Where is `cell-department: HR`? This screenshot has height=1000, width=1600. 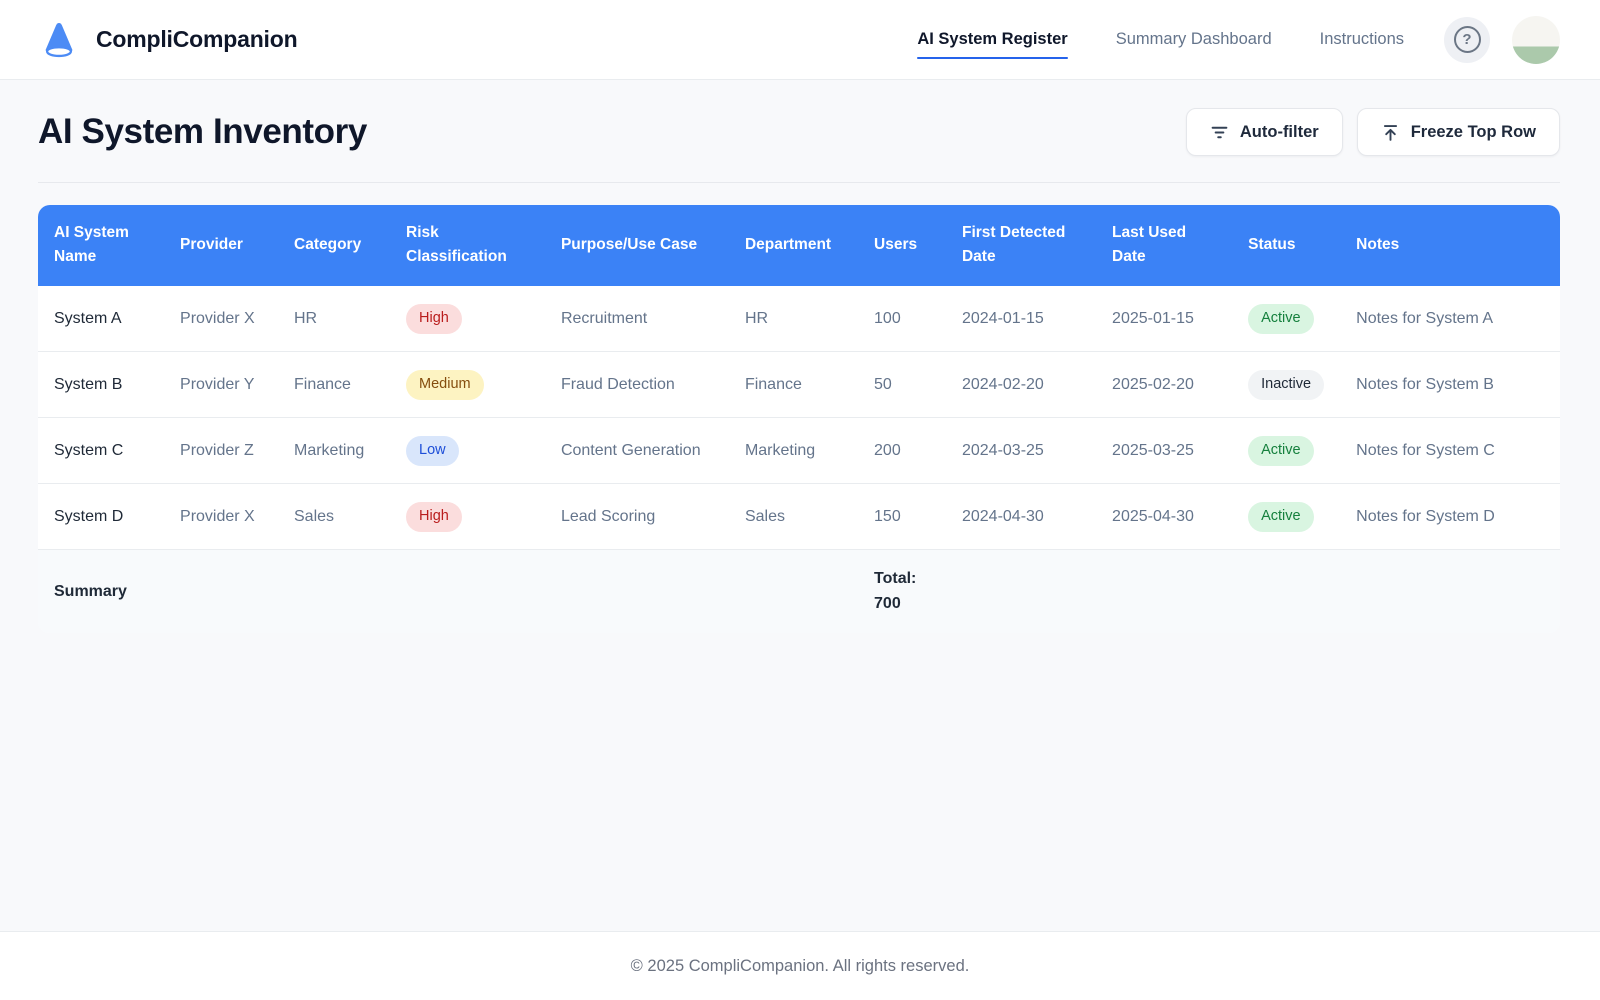 cell-department: HR is located at coordinates (793, 318).